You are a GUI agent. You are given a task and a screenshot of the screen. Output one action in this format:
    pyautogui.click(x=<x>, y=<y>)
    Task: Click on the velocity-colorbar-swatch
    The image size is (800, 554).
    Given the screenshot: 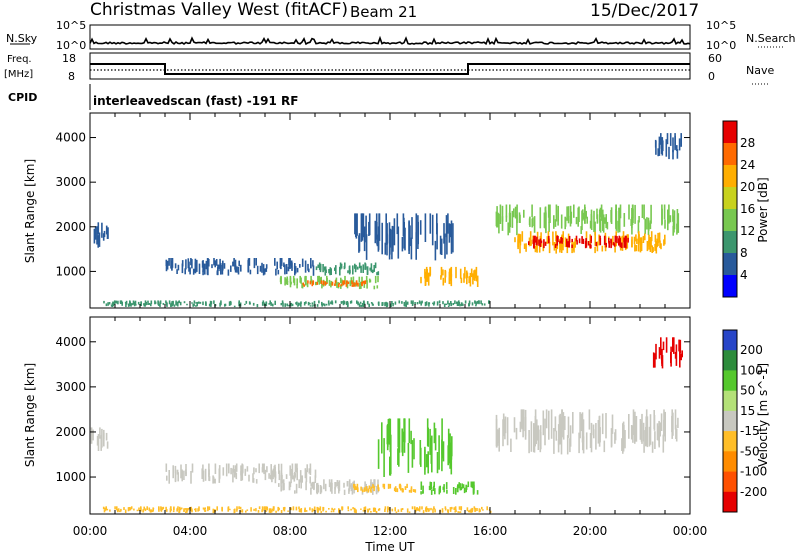 What is the action you would take?
    pyautogui.click(x=730, y=340)
    